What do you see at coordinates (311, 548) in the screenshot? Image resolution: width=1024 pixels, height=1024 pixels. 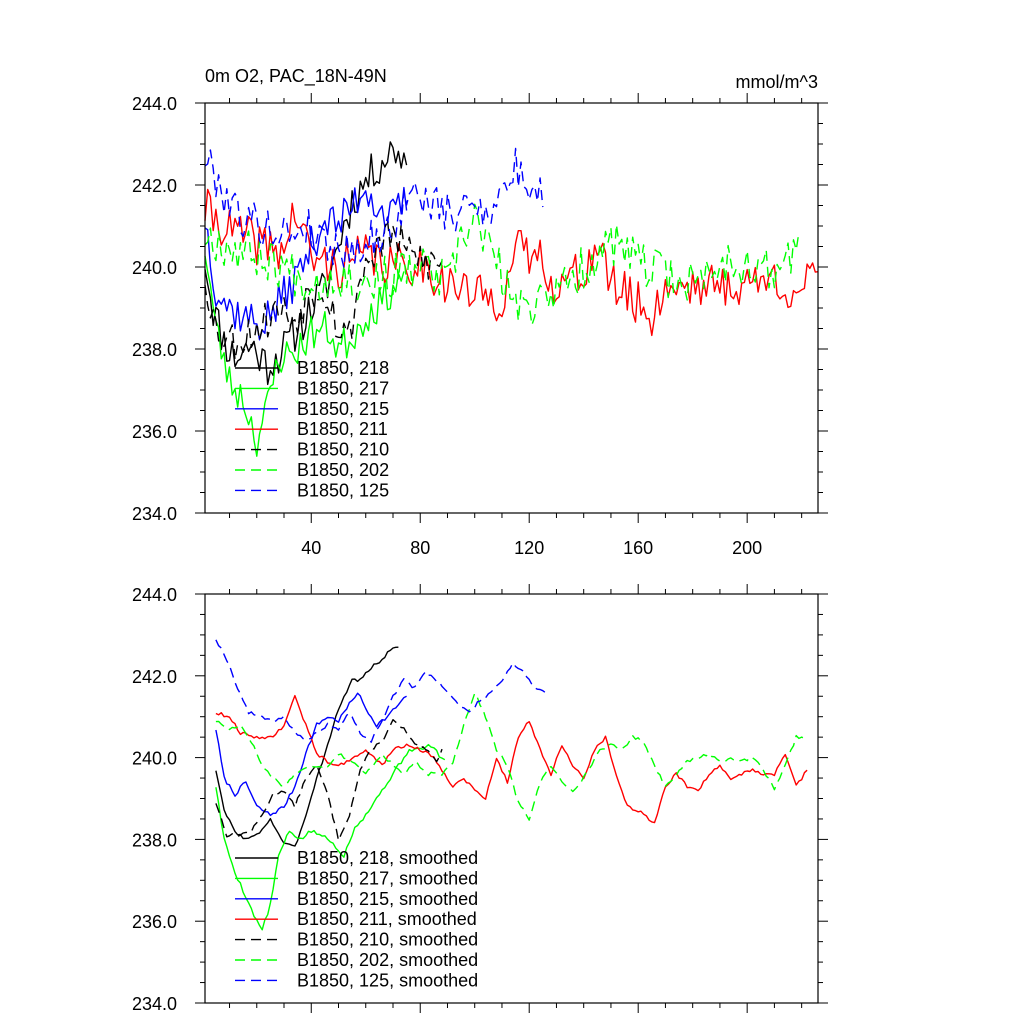 I see `x-tick-label: 40` at bounding box center [311, 548].